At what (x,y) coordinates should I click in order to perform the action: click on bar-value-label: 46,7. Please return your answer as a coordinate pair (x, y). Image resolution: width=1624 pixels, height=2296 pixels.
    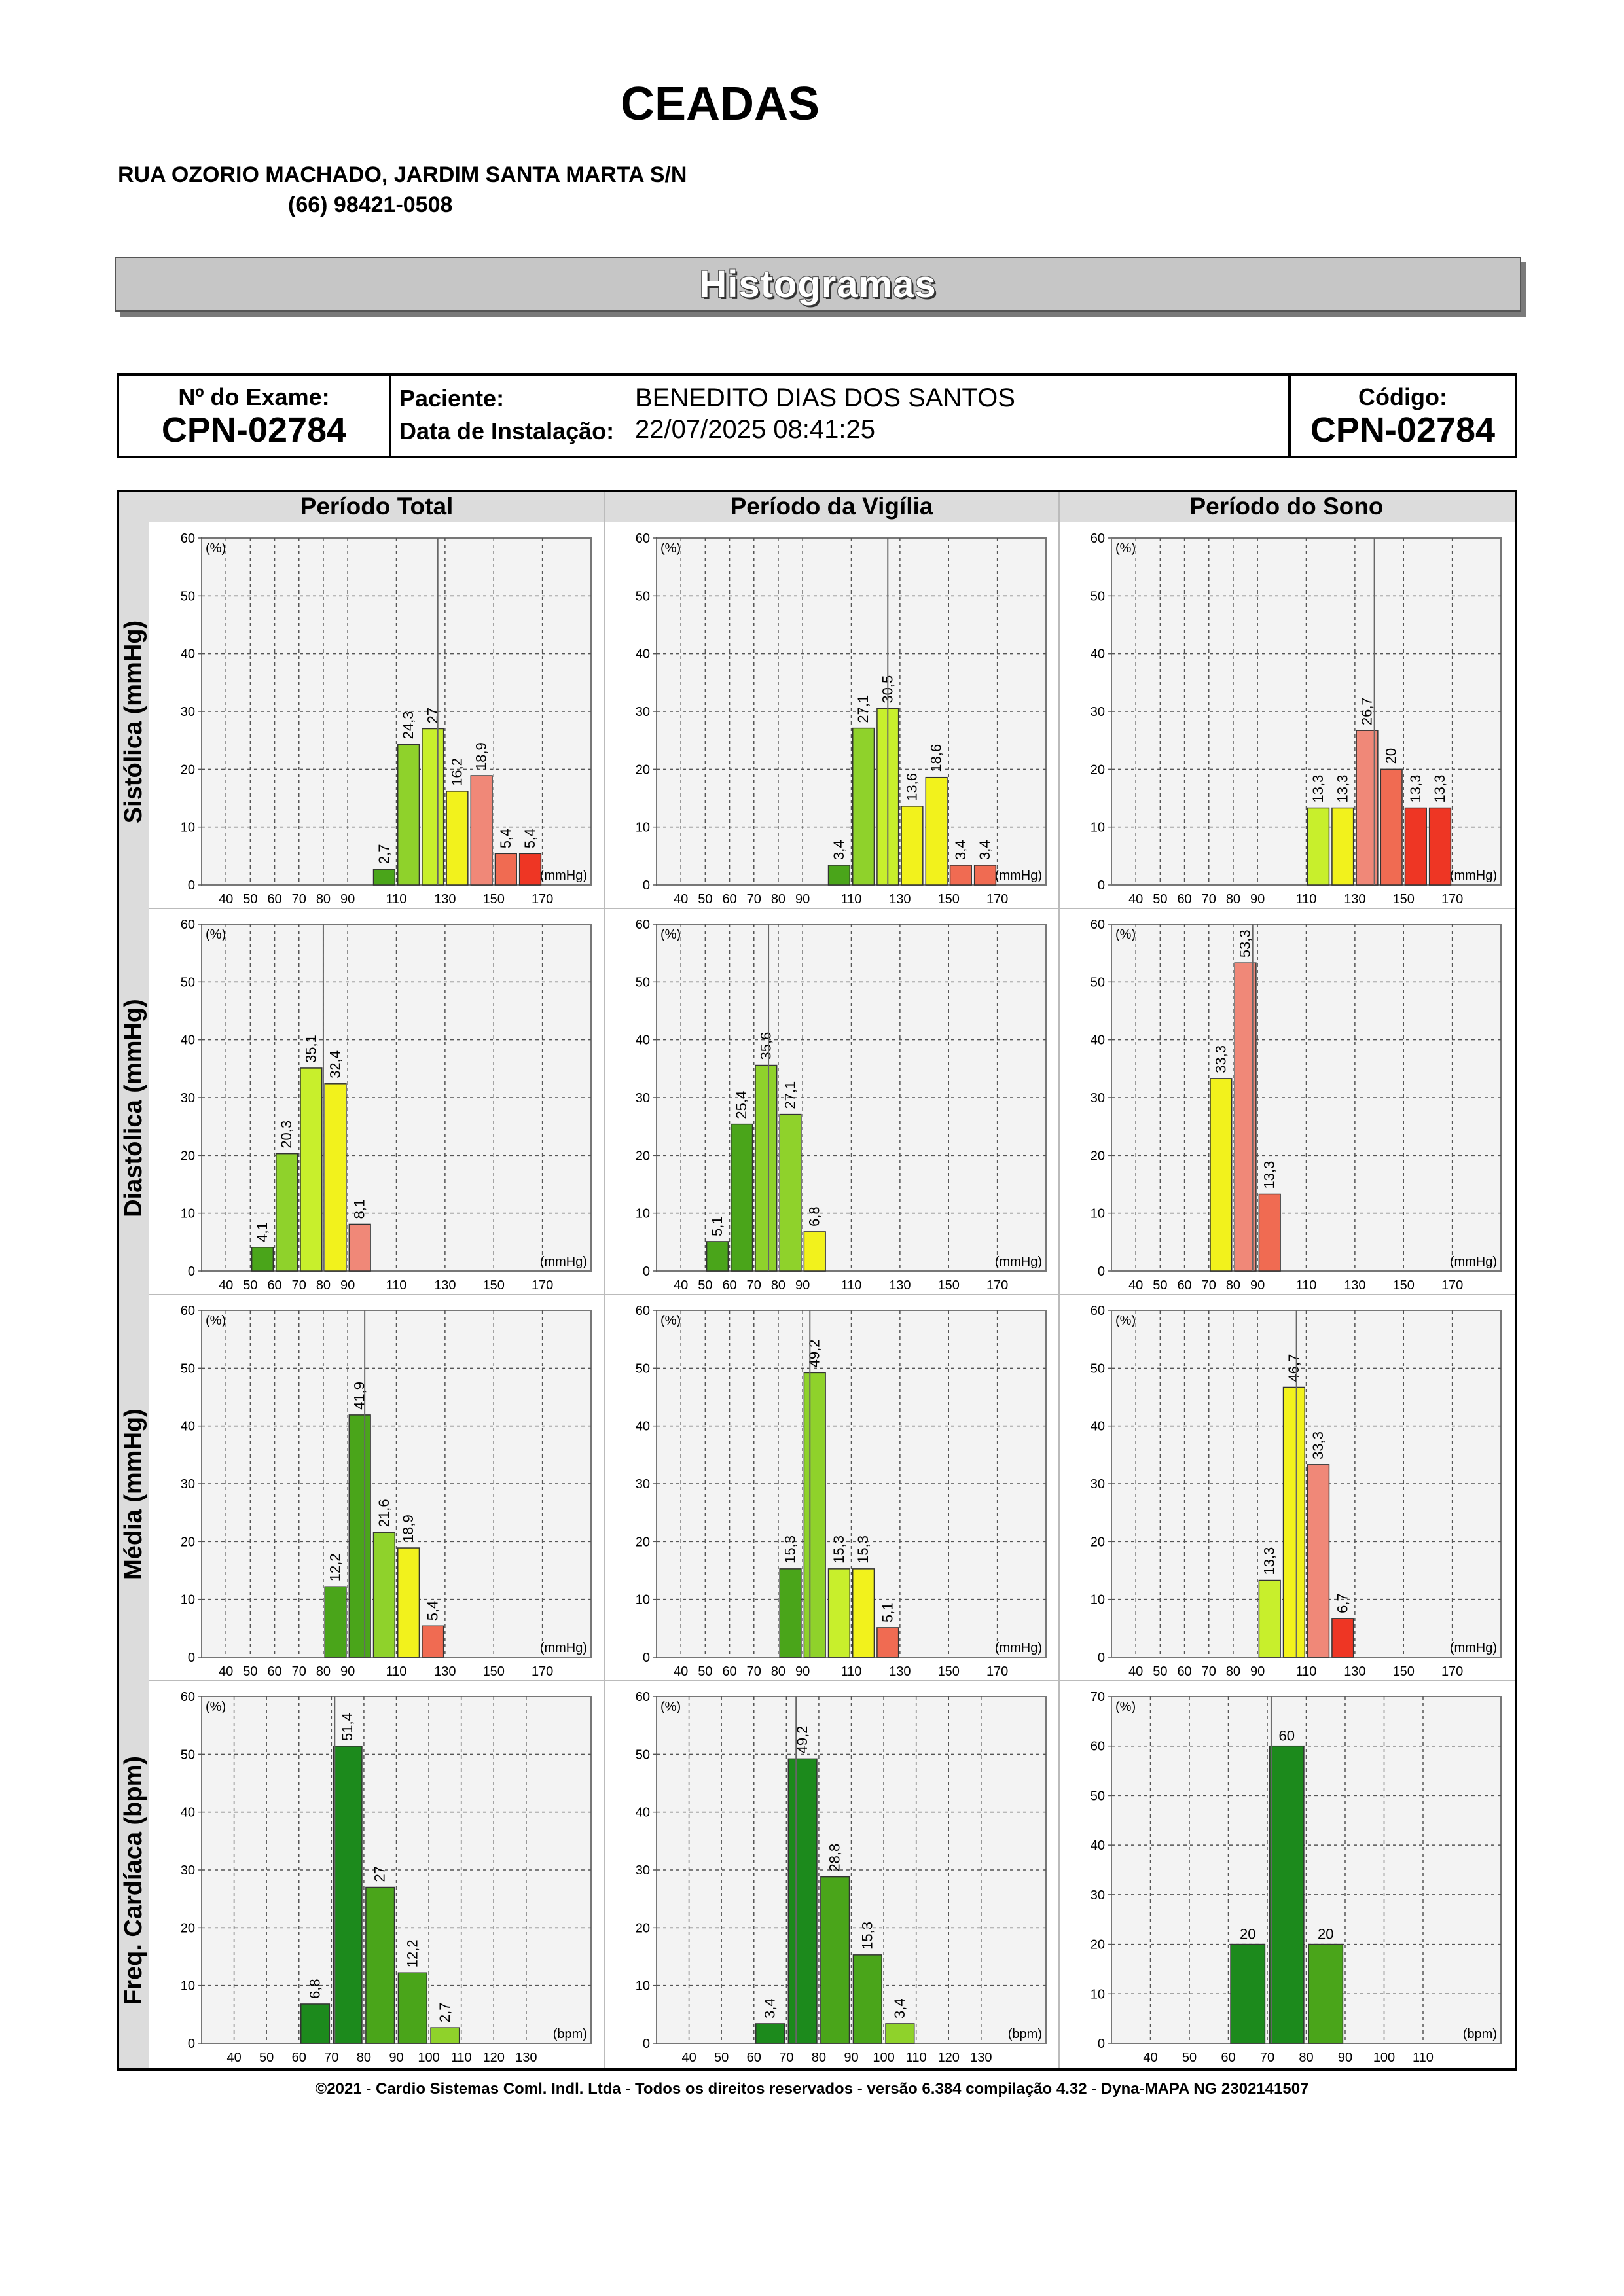
    Looking at the image, I should click on (1294, 1368).